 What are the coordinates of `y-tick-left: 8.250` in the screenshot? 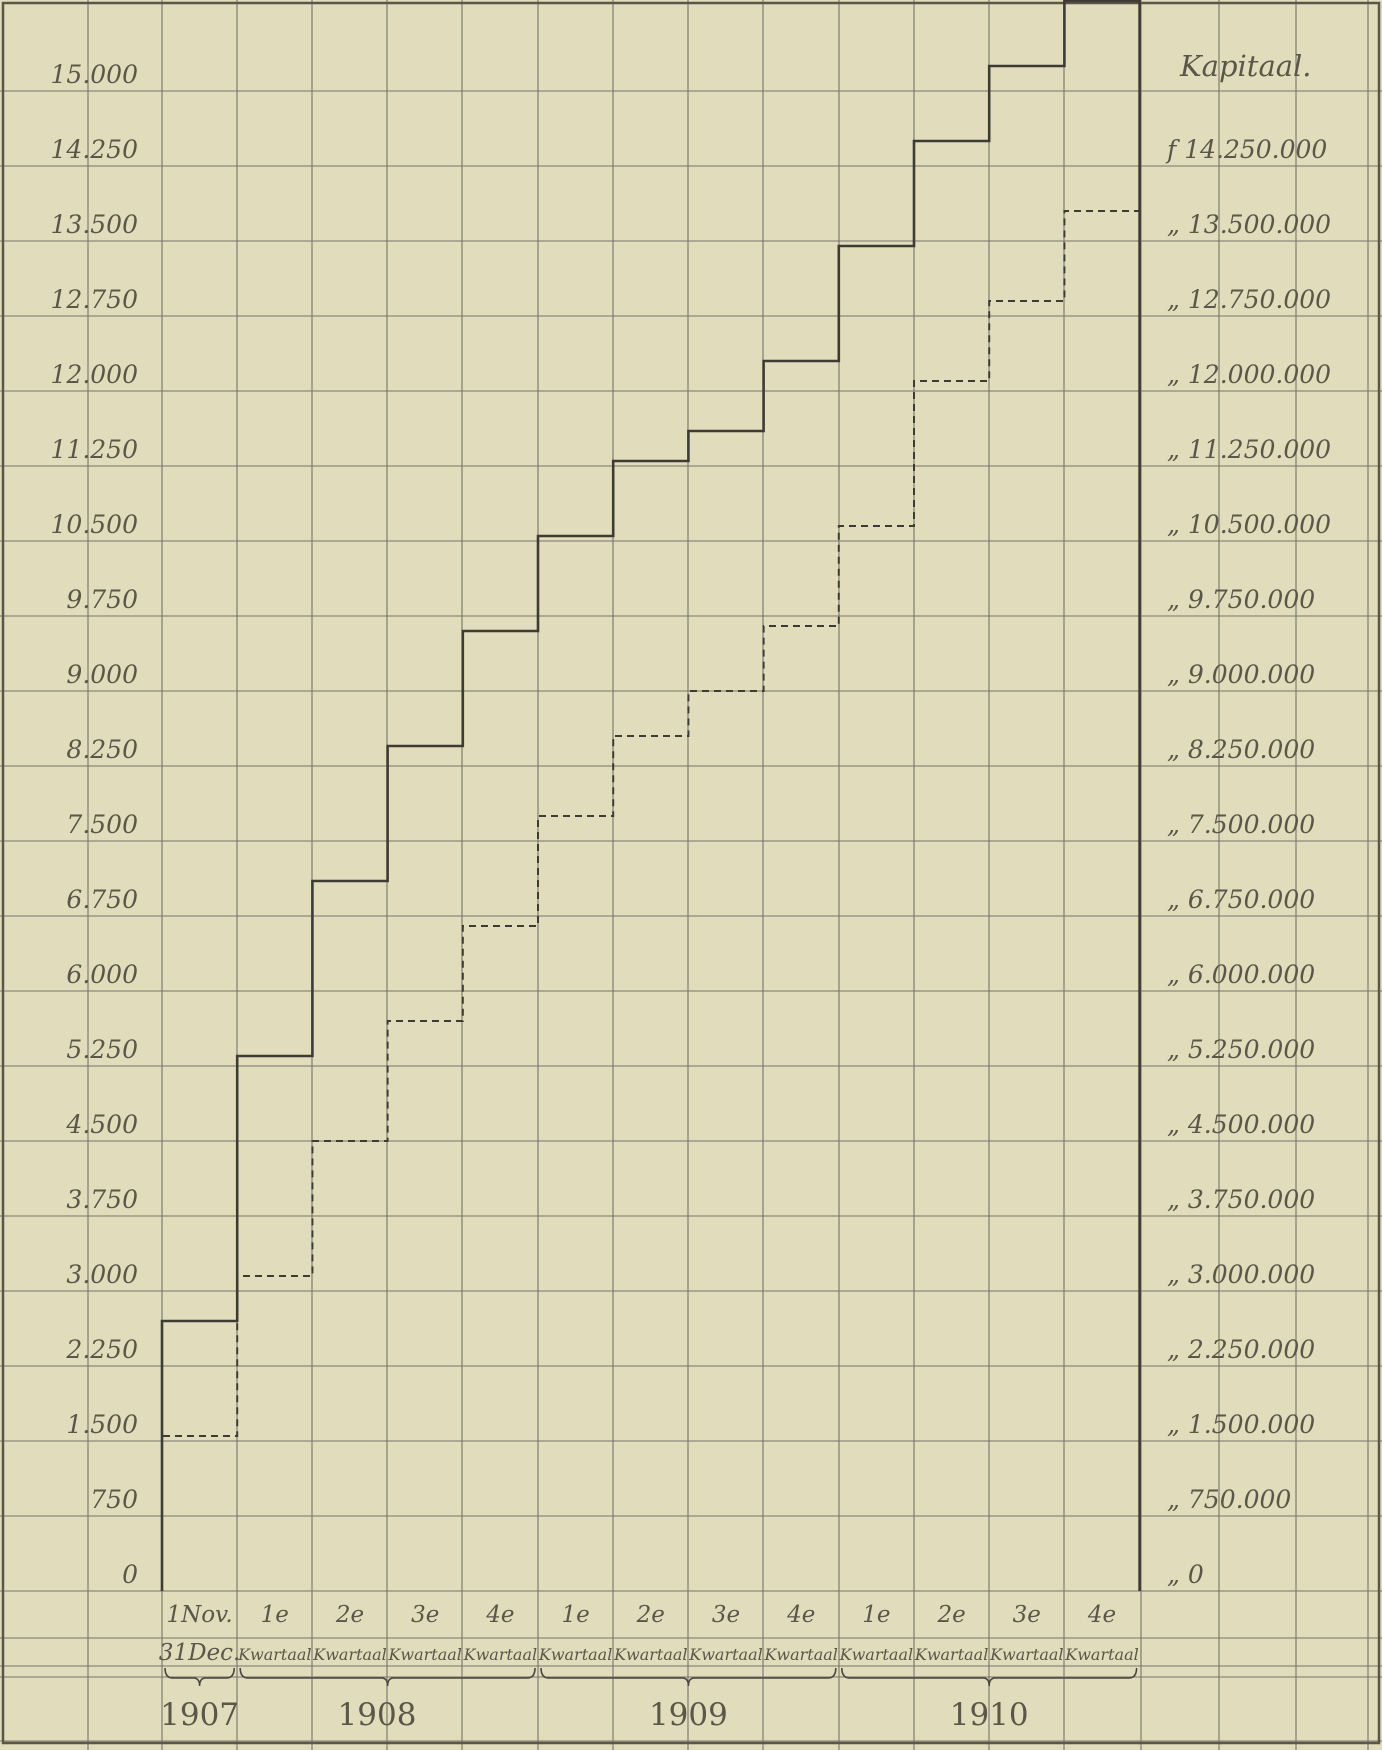 It's located at (102, 749).